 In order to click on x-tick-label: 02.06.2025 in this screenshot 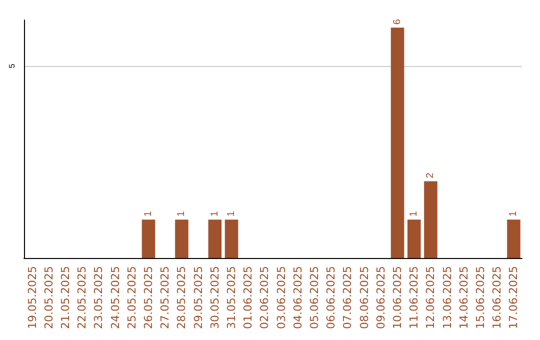, I will do `click(265, 298)`.